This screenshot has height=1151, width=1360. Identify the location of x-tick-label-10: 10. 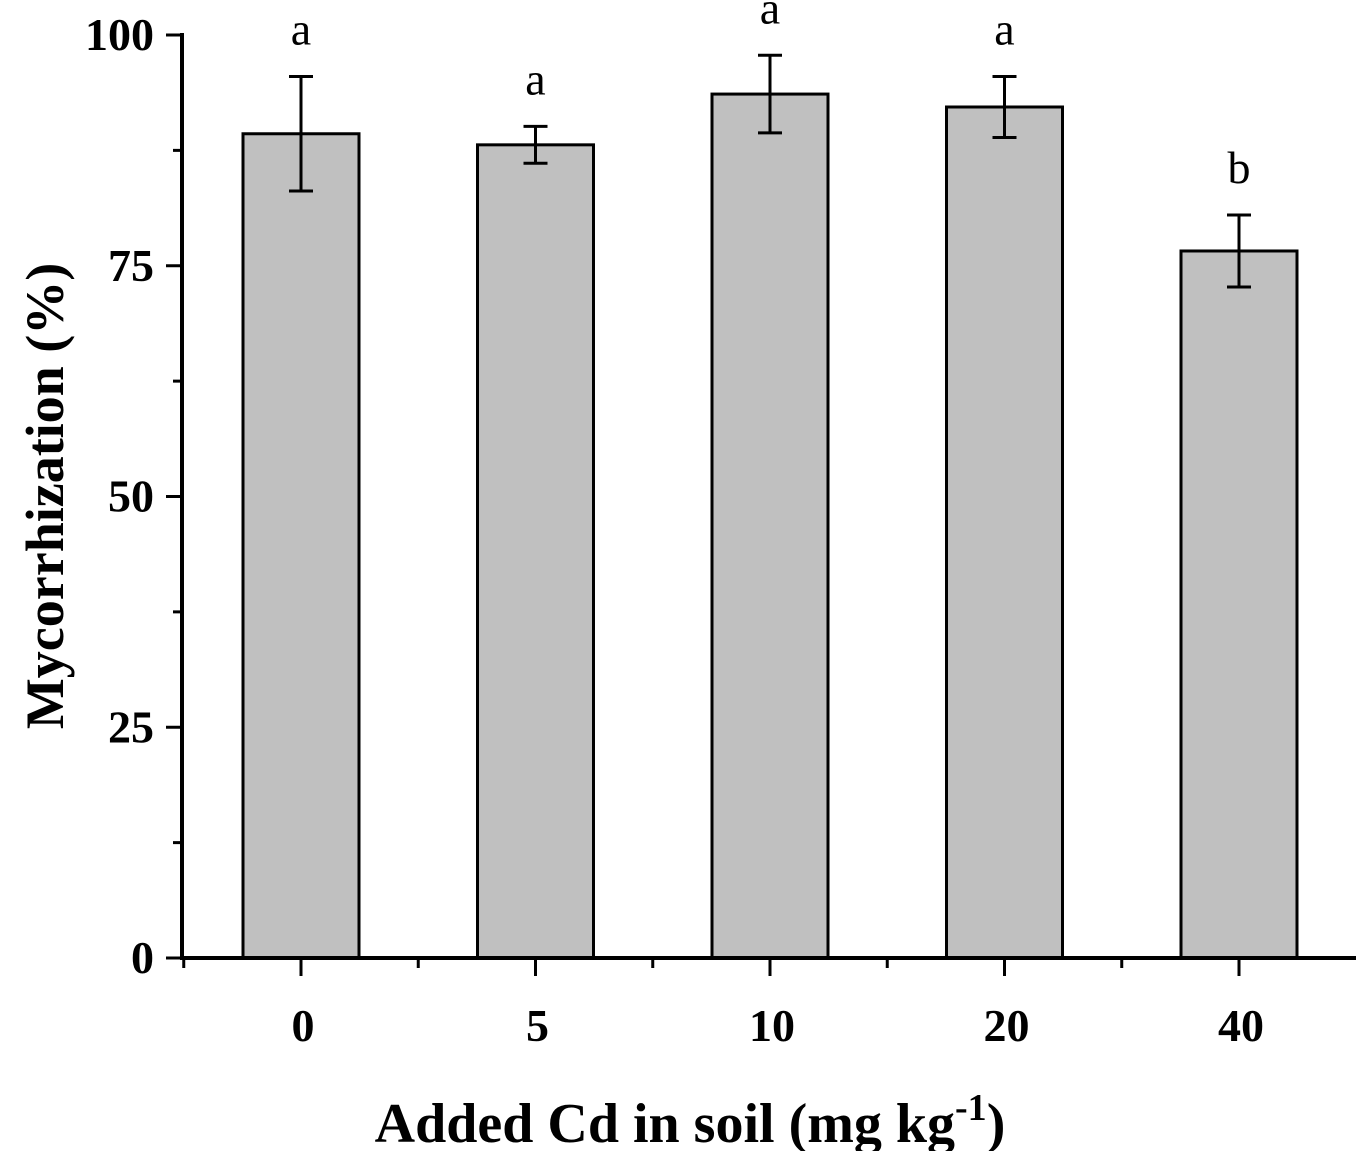
(772, 1025).